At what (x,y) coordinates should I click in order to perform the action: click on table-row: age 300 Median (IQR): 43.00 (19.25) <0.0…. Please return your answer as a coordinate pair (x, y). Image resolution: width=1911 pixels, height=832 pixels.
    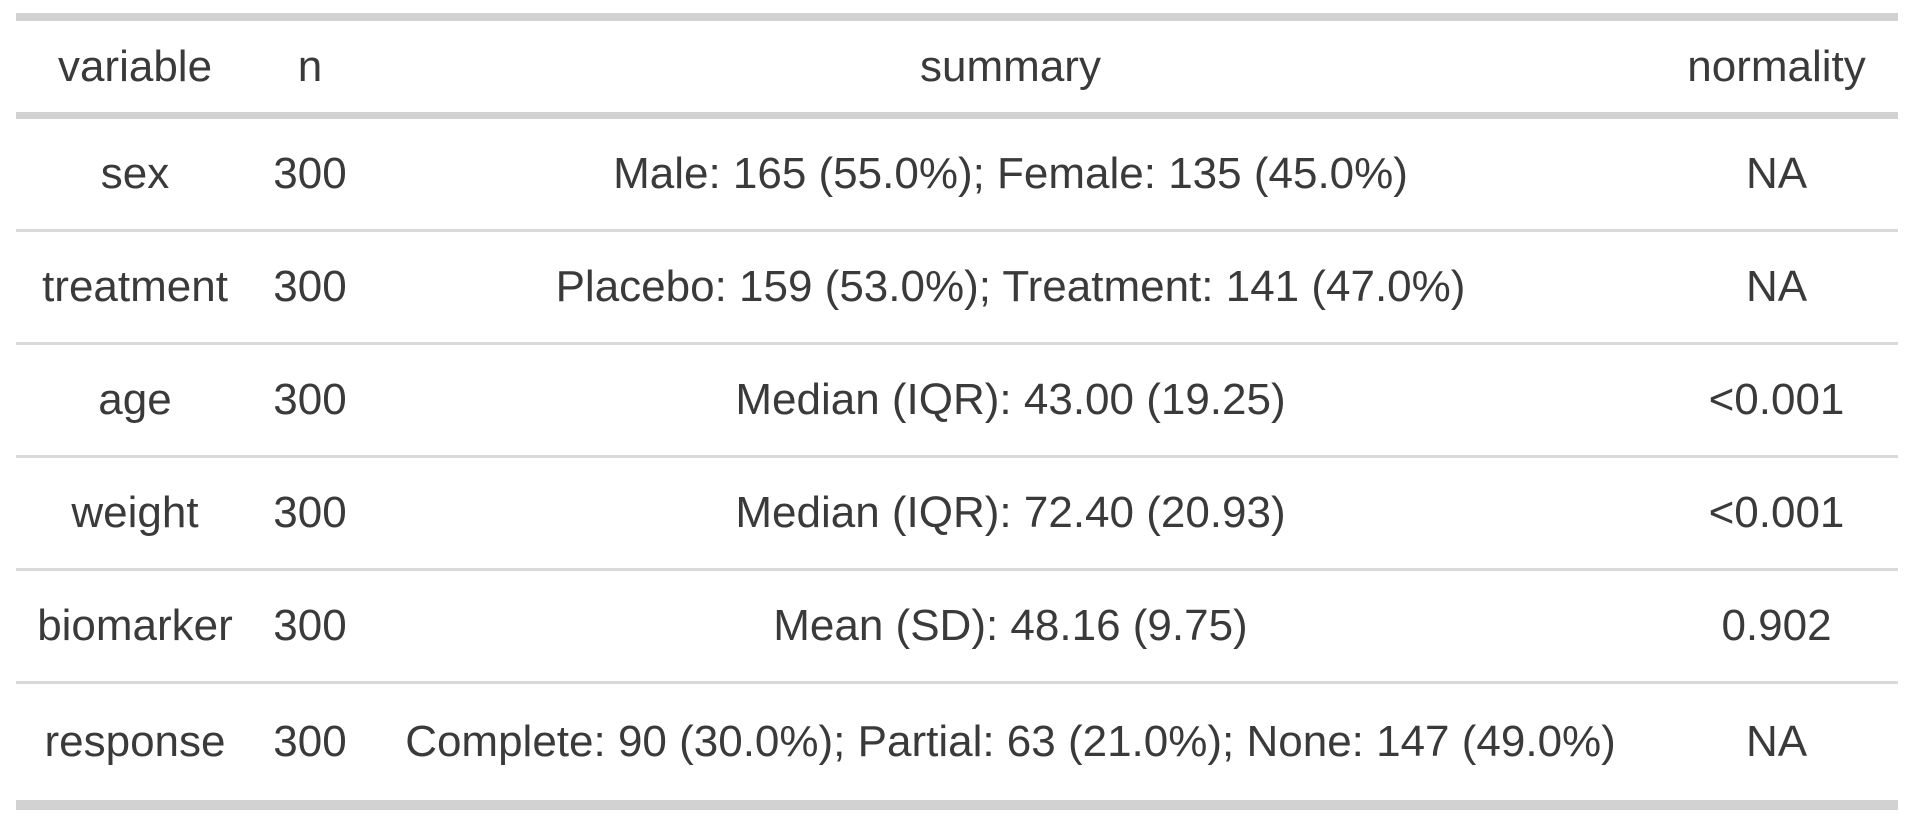
    Looking at the image, I should click on (957, 400).